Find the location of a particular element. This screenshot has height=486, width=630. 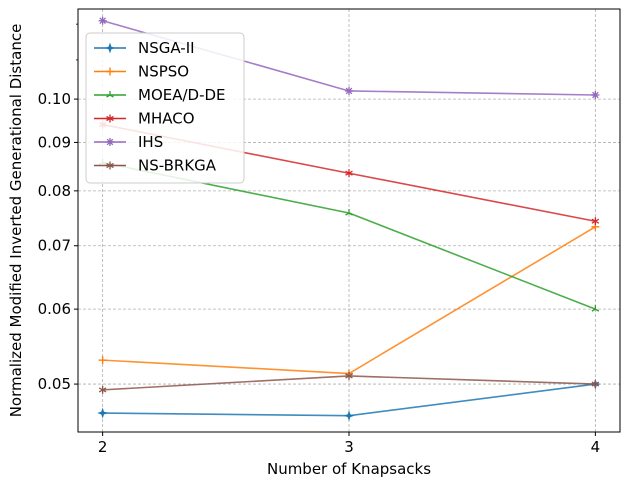

legend-label: NSPSO is located at coordinates (163, 72).